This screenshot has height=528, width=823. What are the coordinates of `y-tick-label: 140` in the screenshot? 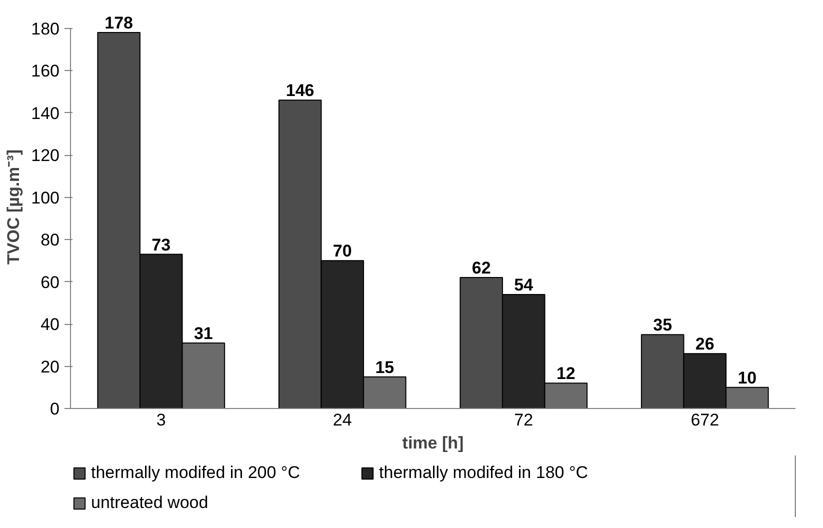 It's located at (45, 113).